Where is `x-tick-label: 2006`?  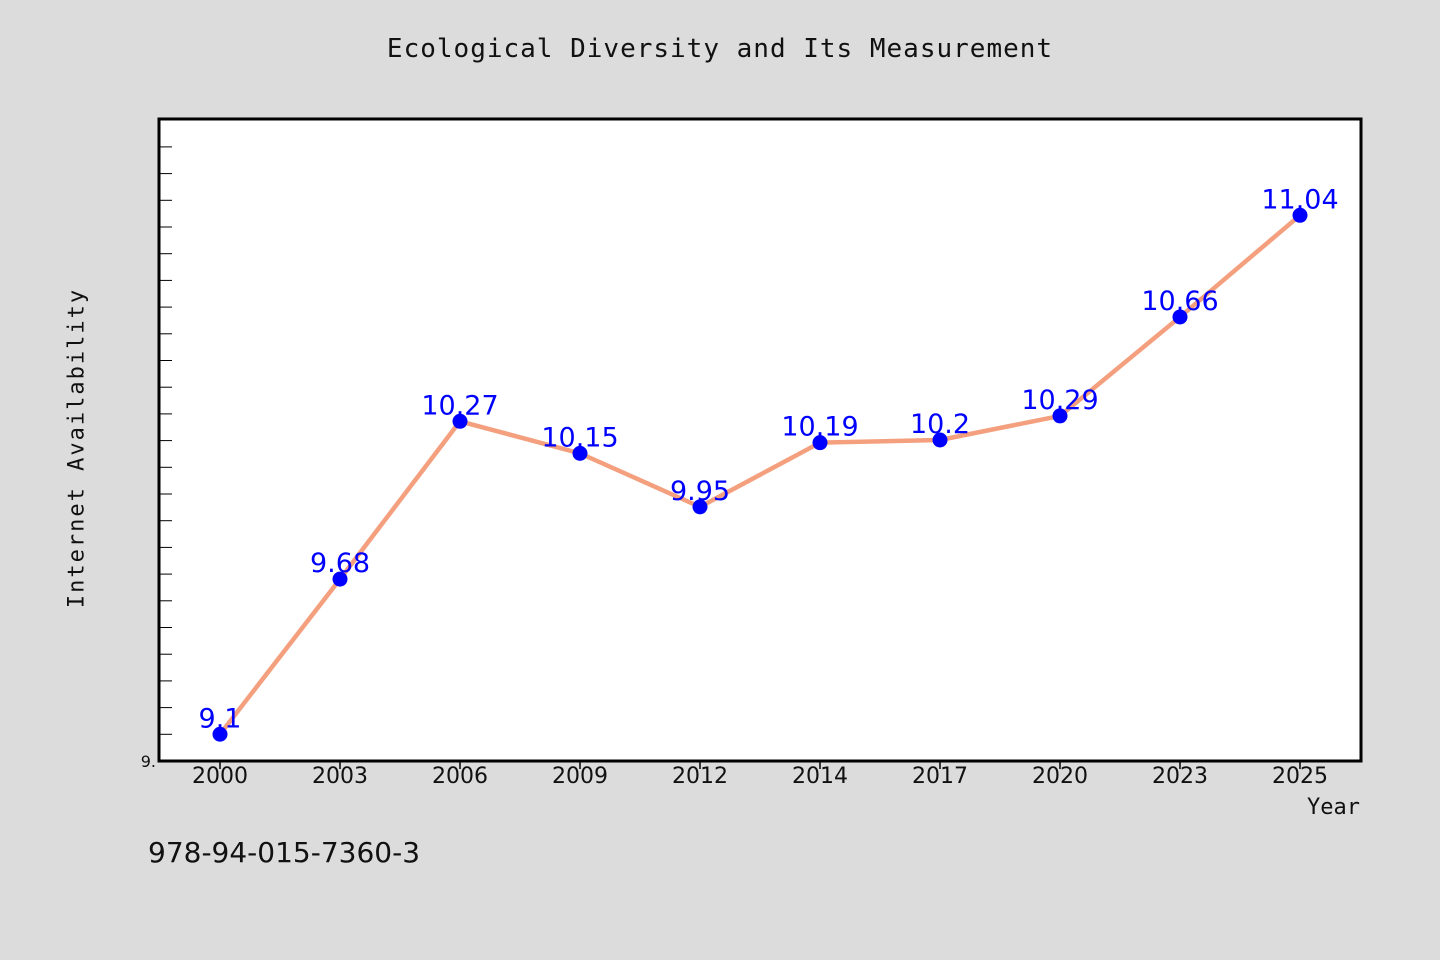
x-tick-label: 2006 is located at coordinates (460, 776).